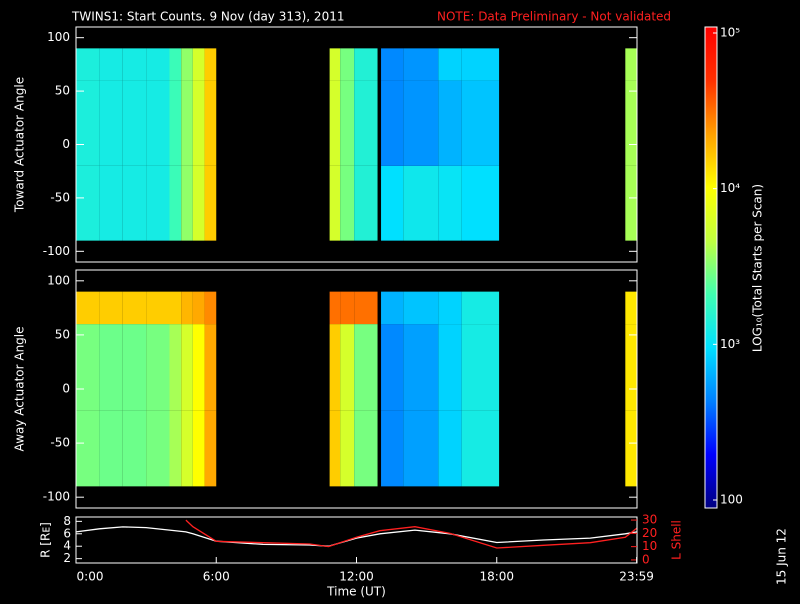  What do you see at coordinates (496, 577) in the screenshot?
I see `x-tick-label: 18:00` at bounding box center [496, 577].